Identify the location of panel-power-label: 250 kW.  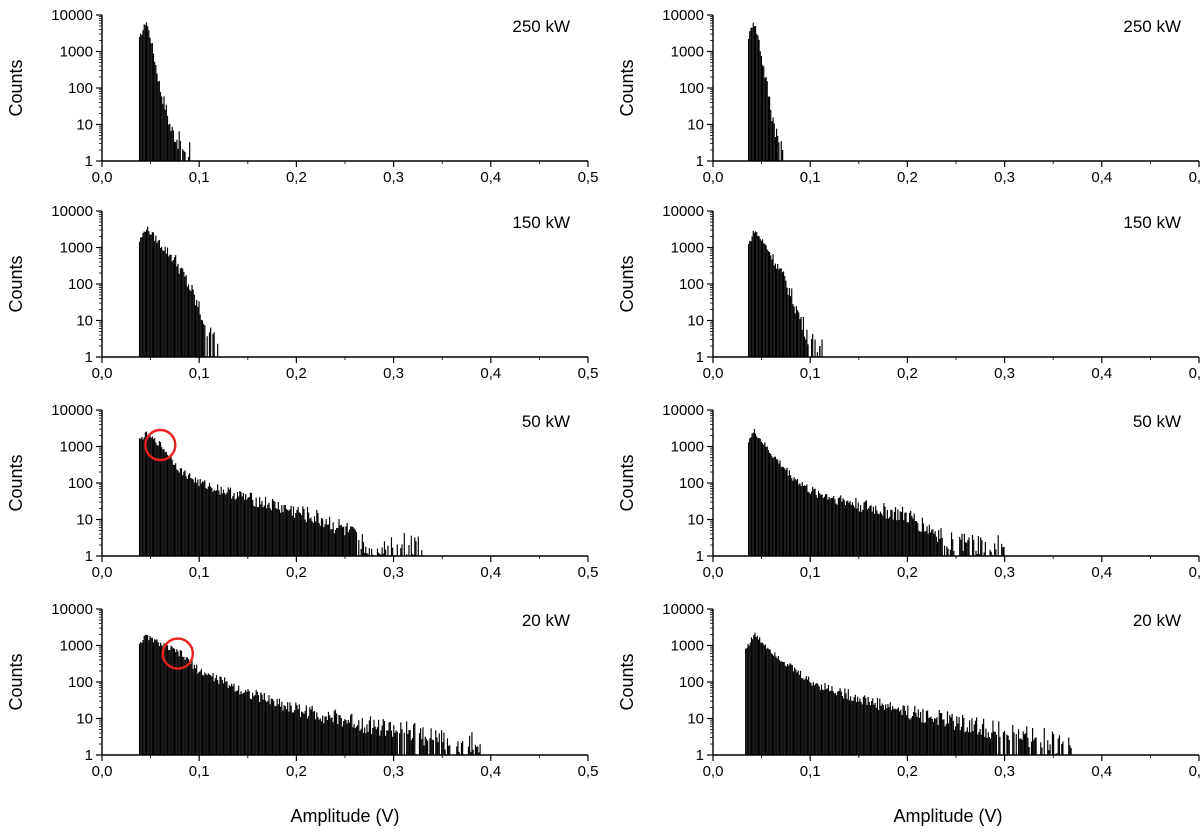
(1152, 26).